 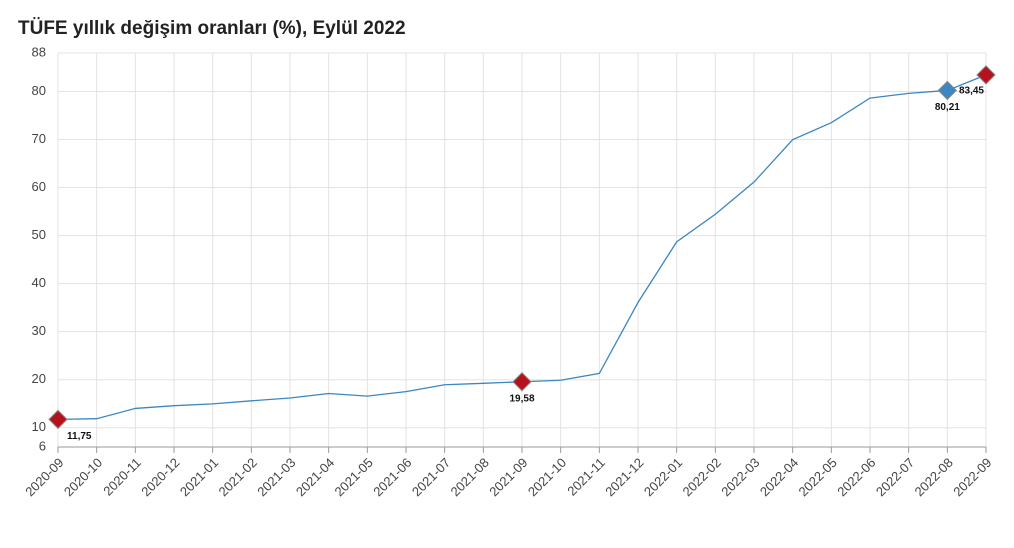 What do you see at coordinates (470, 477) in the screenshot?
I see `x-tick-label: 2021-08` at bounding box center [470, 477].